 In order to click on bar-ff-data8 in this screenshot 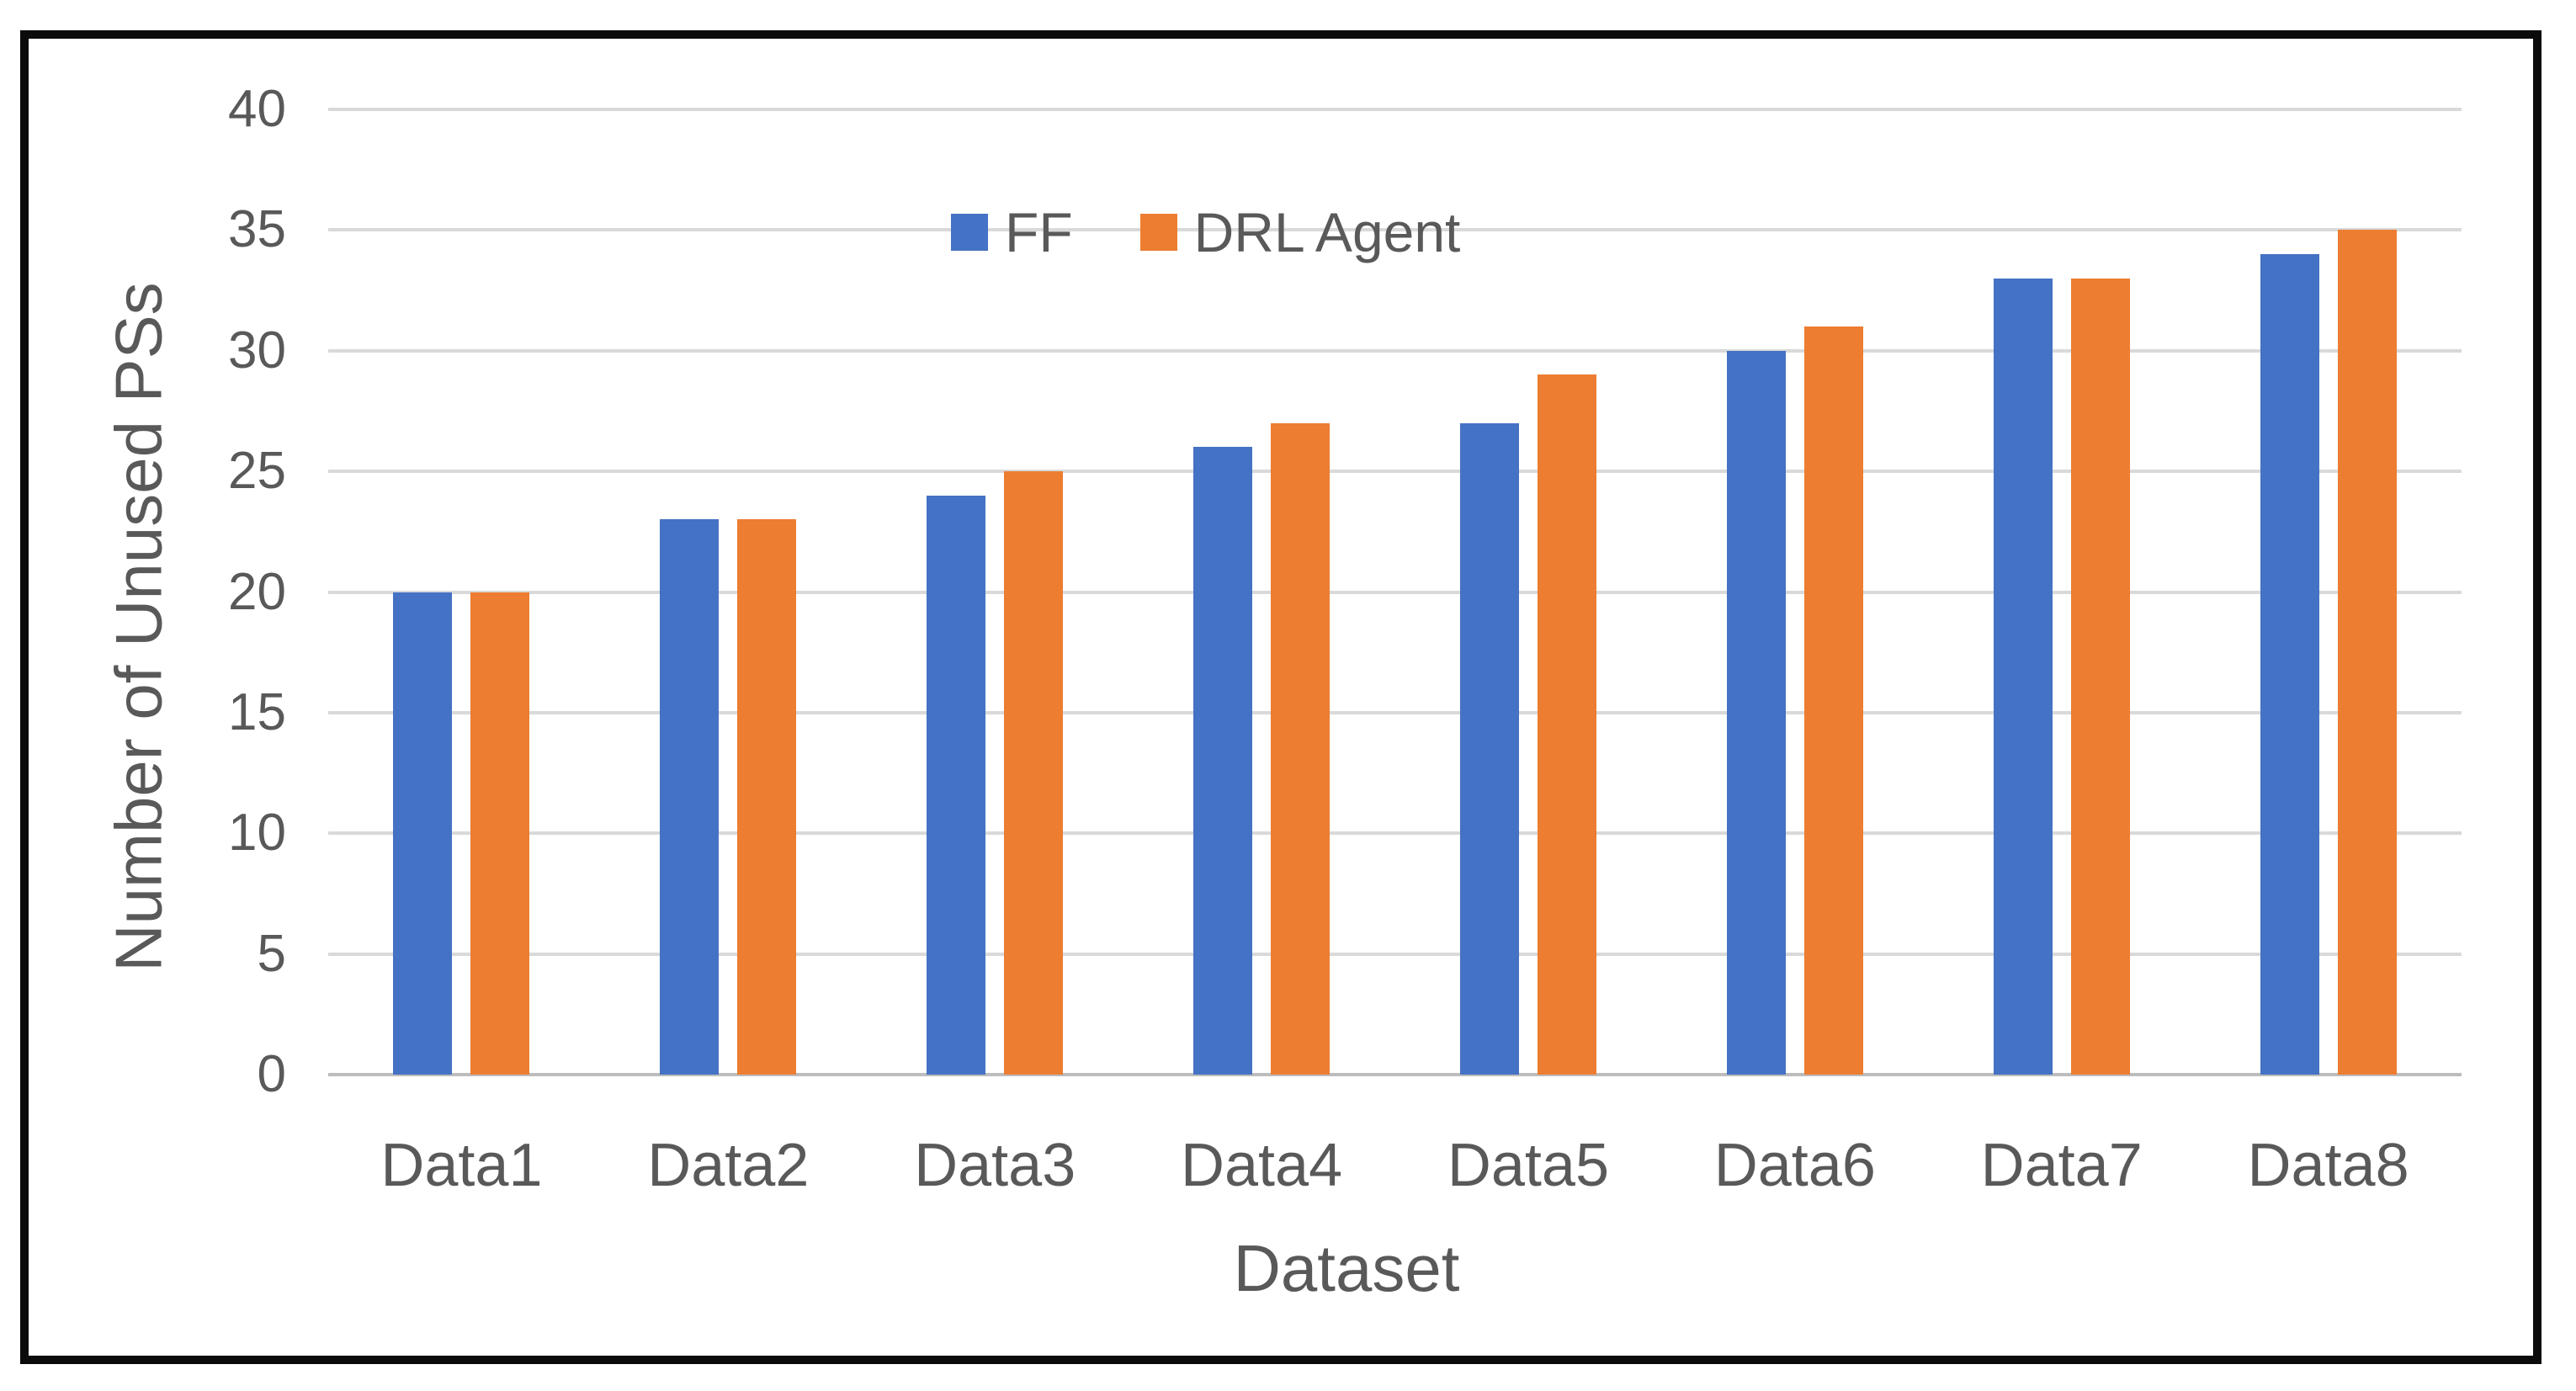, I will do `click(2289, 665)`.